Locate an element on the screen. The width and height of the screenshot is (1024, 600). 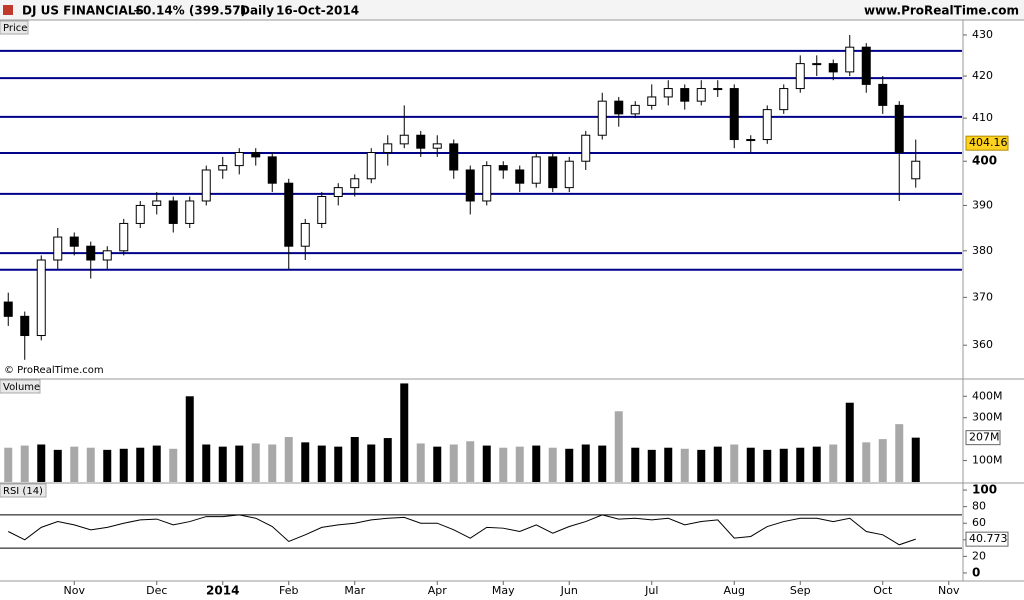
y-tick-label: 20 is located at coordinates (979, 555).